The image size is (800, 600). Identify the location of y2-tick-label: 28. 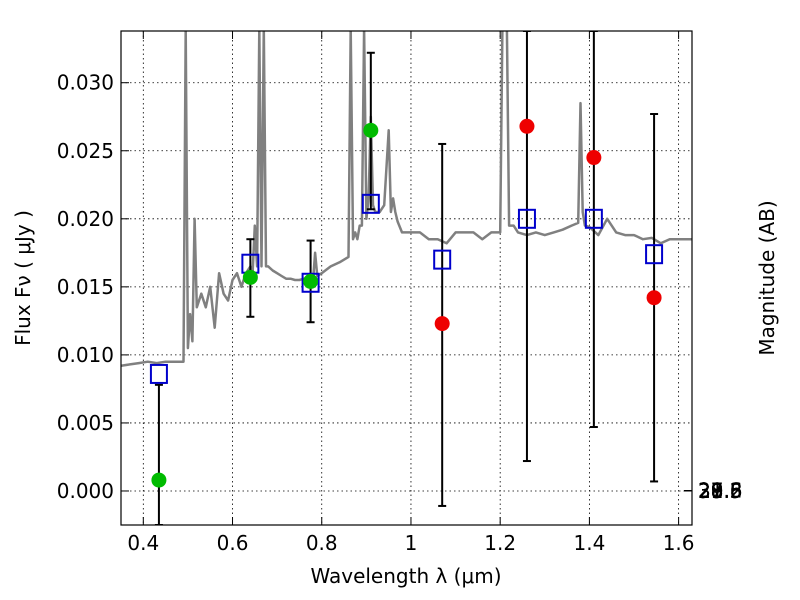
(710, 491).